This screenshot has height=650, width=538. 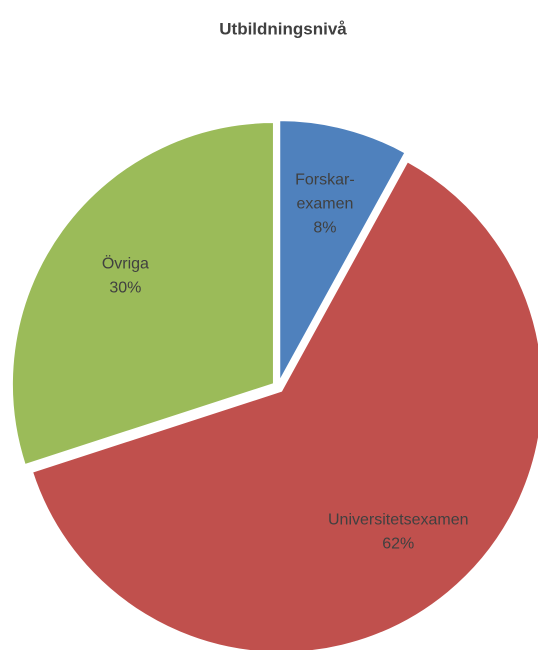 What do you see at coordinates (125, 263) in the screenshot?
I see `slice-label: Övriga` at bounding box center [125, 263].